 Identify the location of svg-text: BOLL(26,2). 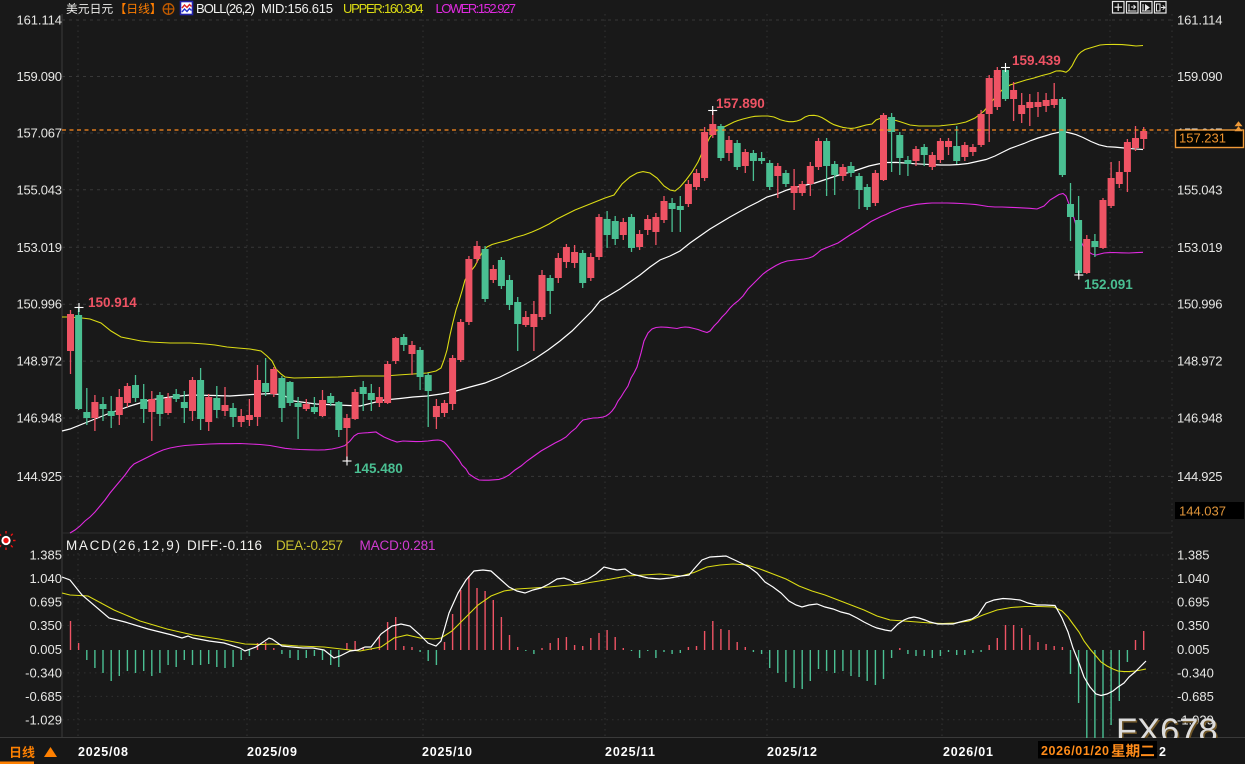
(225, 8).